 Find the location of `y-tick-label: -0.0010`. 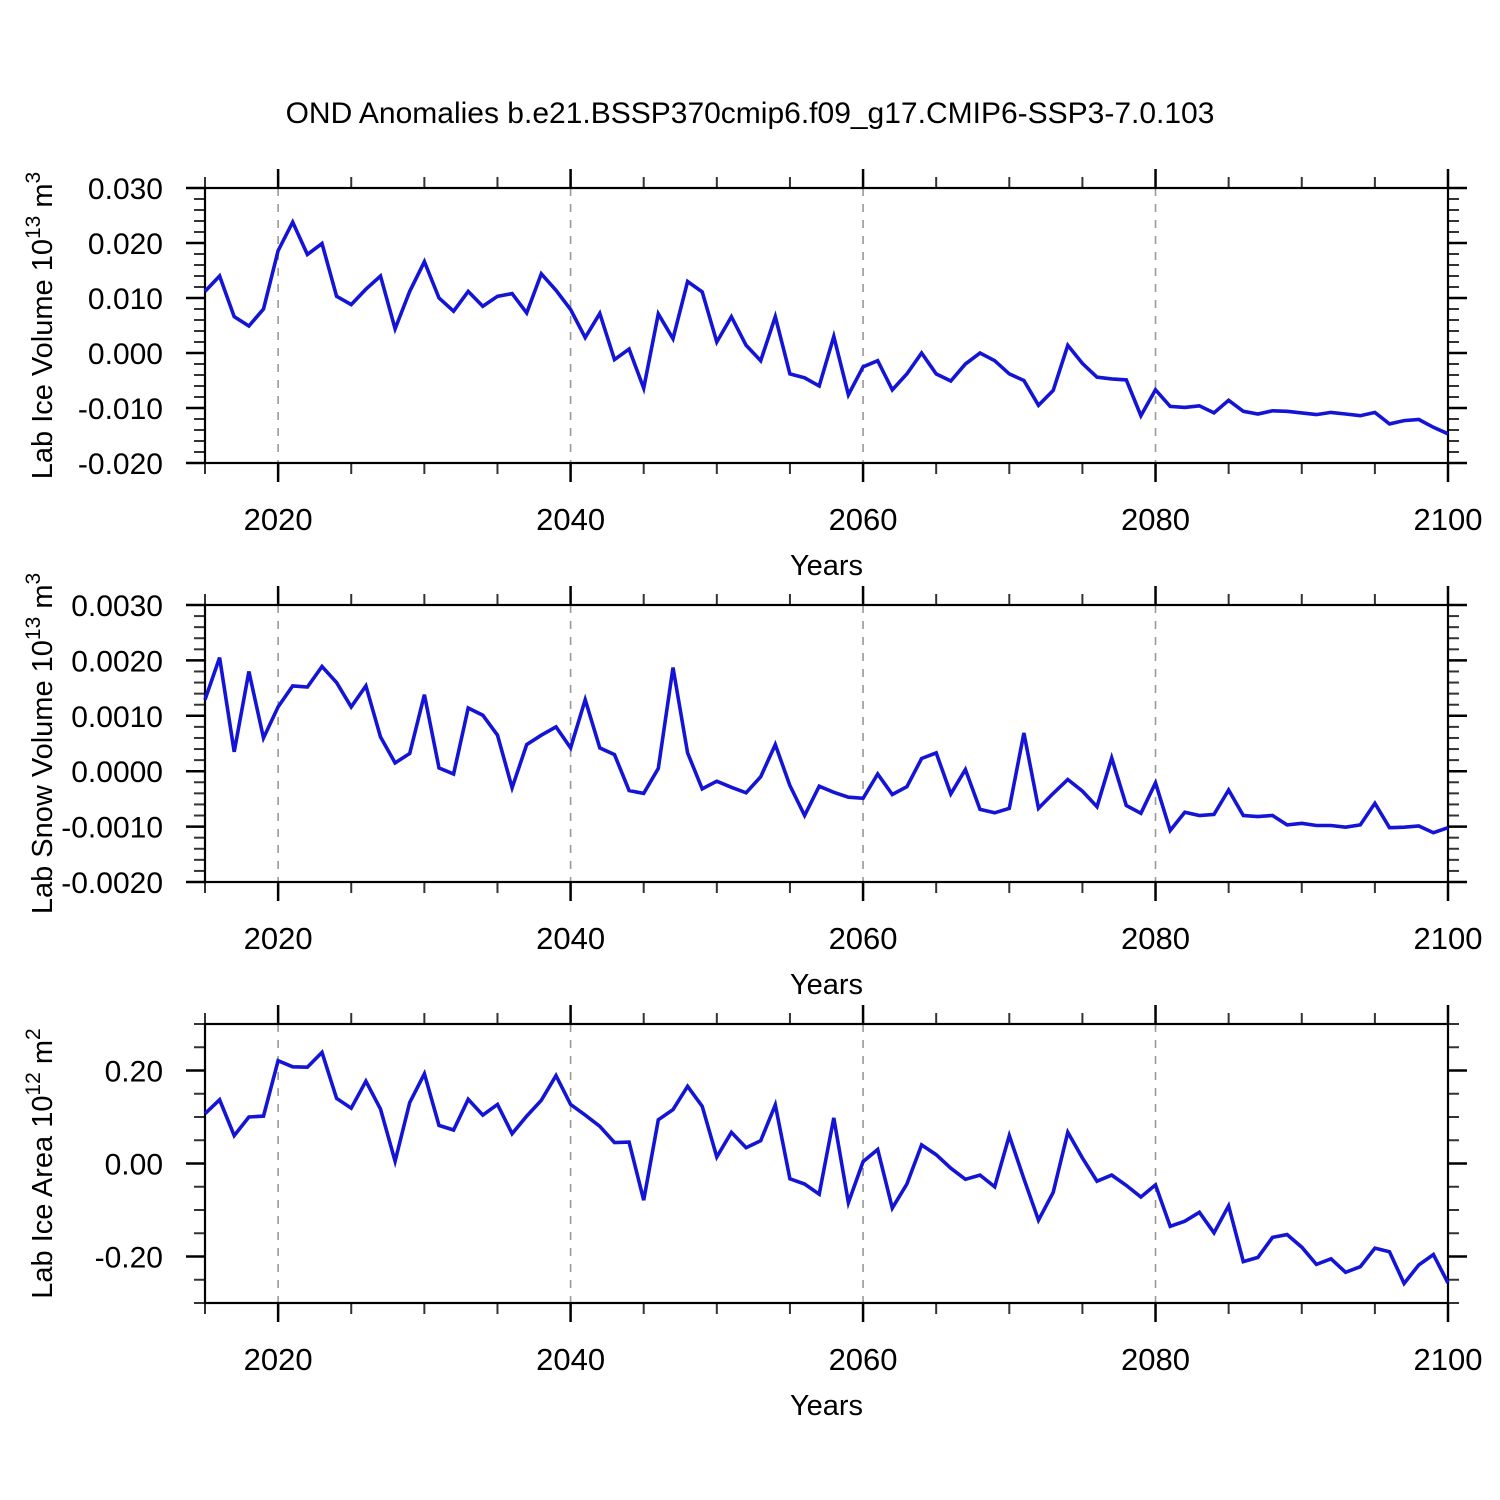

y-tick-label: -0.0010 is located at coordinates (112, 828).